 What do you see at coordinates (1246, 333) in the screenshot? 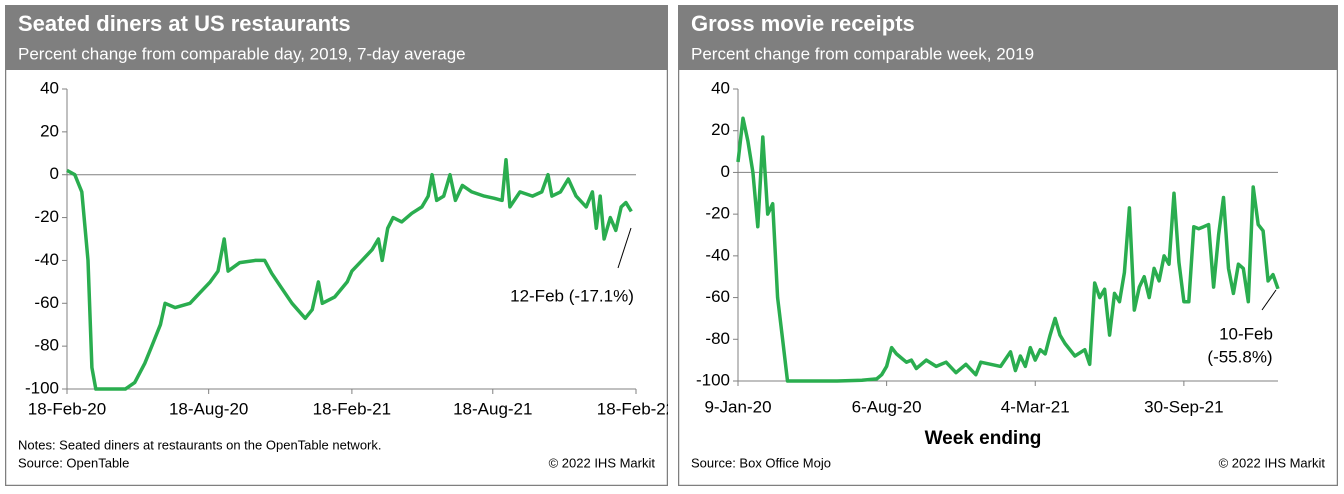
I see `annotation: 10-Feb` at bounding box center [1246, 333].